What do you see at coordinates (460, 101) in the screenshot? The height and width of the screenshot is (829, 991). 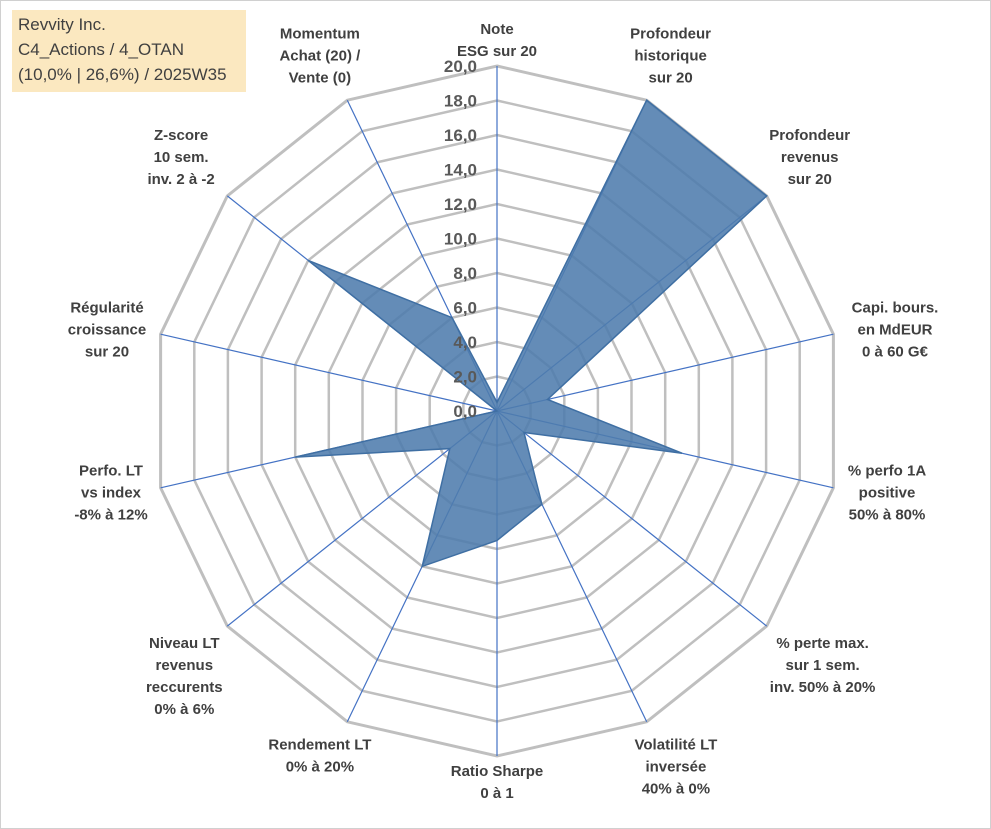 I see `tick-label: 18,0` at bounding box center [460, 101].